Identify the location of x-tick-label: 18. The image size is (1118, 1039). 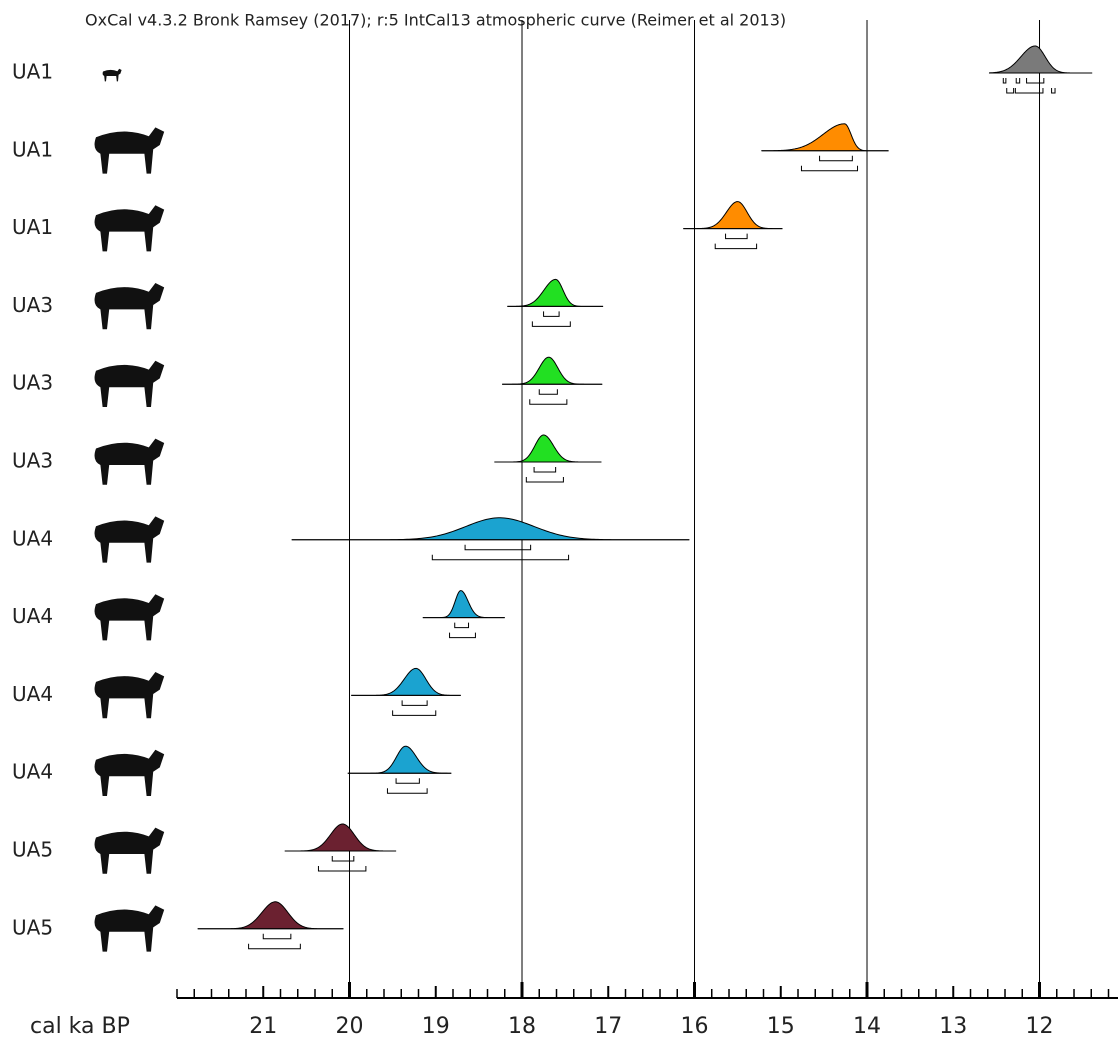
(522, 1026).